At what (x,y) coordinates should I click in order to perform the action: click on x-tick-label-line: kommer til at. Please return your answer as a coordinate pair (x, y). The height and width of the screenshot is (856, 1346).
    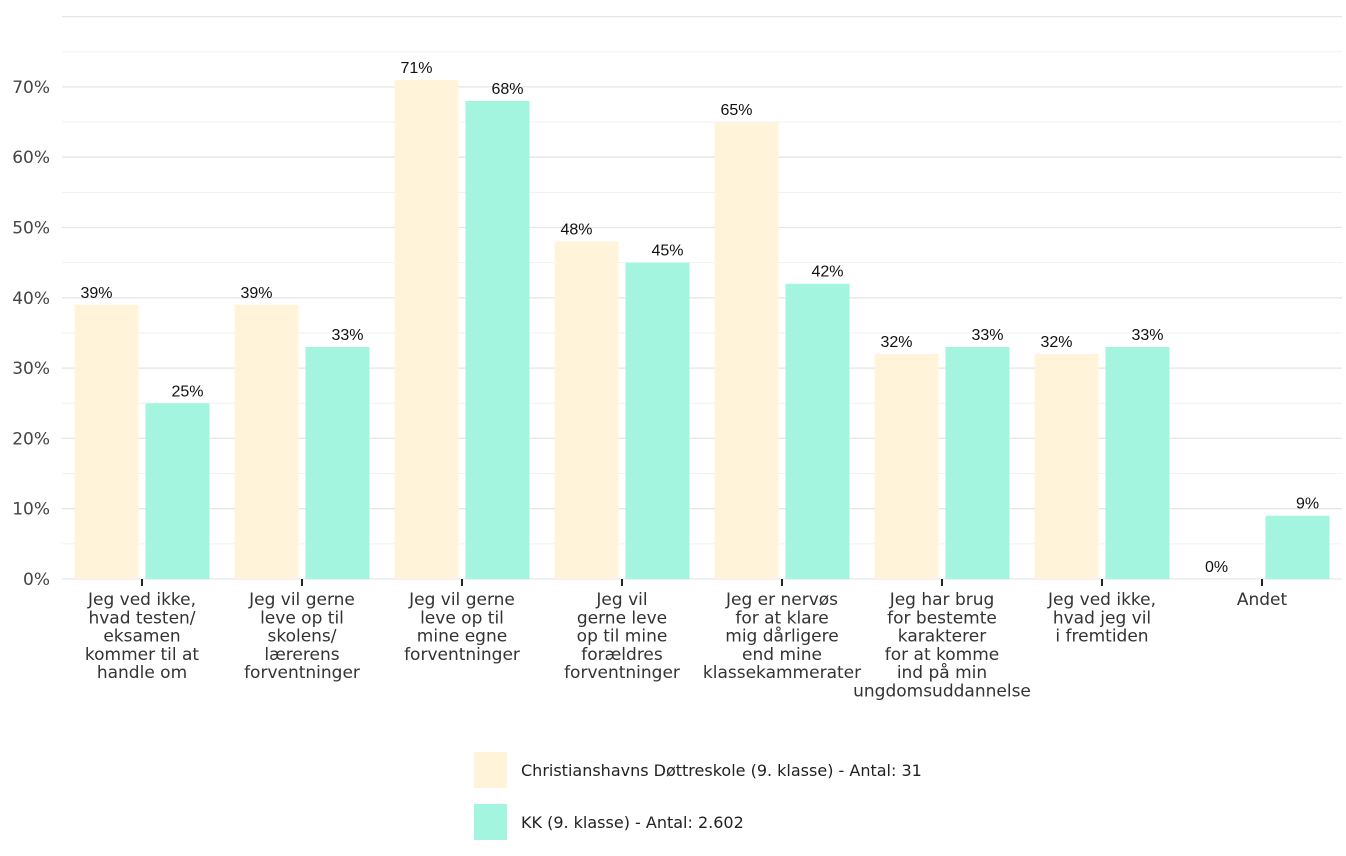
    Looking at the image, I should click on (142, 655).